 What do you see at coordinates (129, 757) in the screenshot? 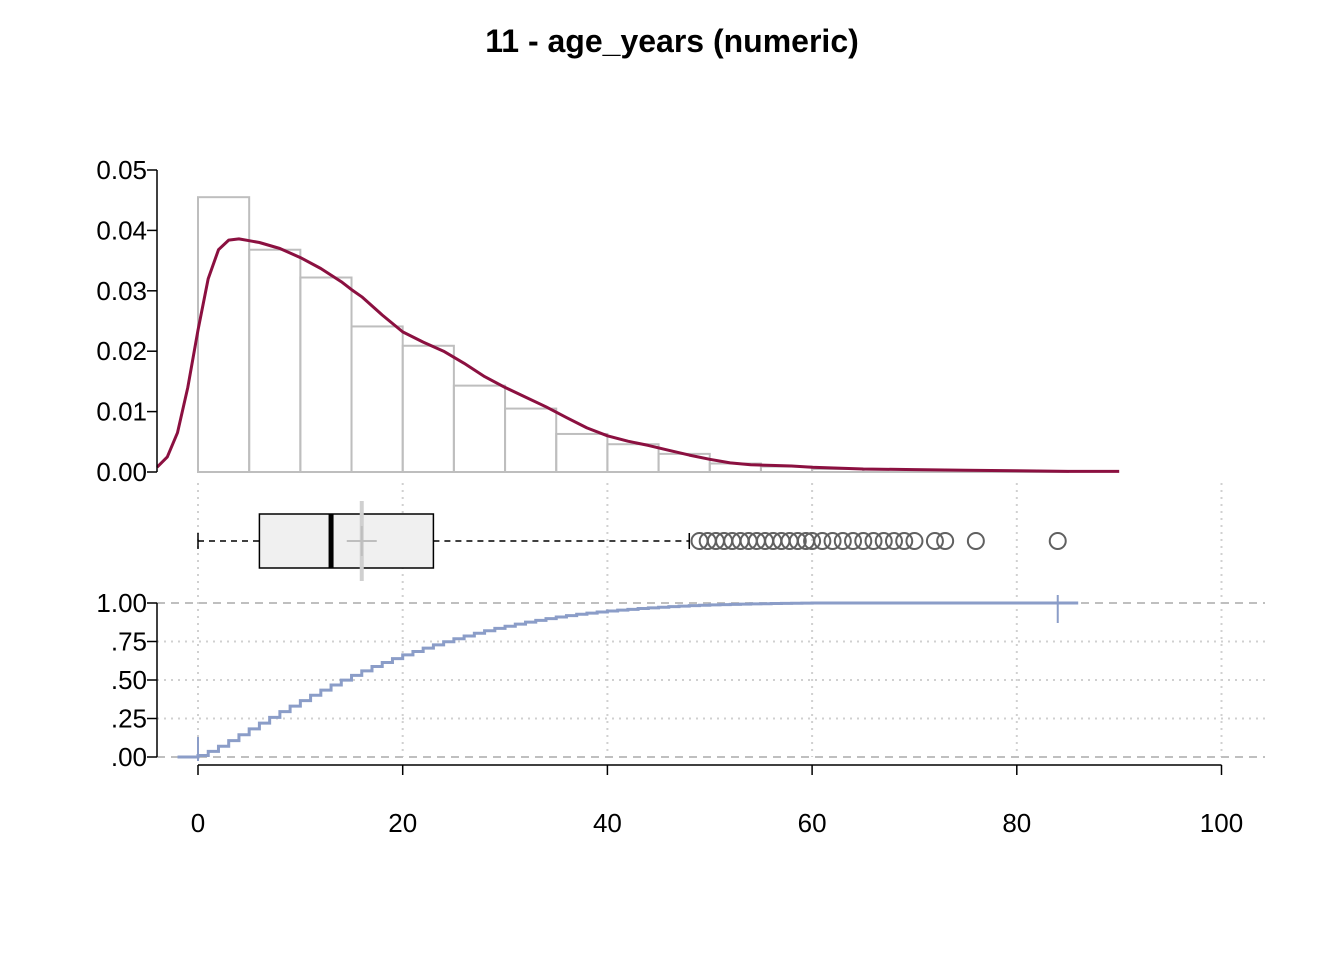
I see `ecdf-y-tick-label: .00` at bounding box center [129, 757].